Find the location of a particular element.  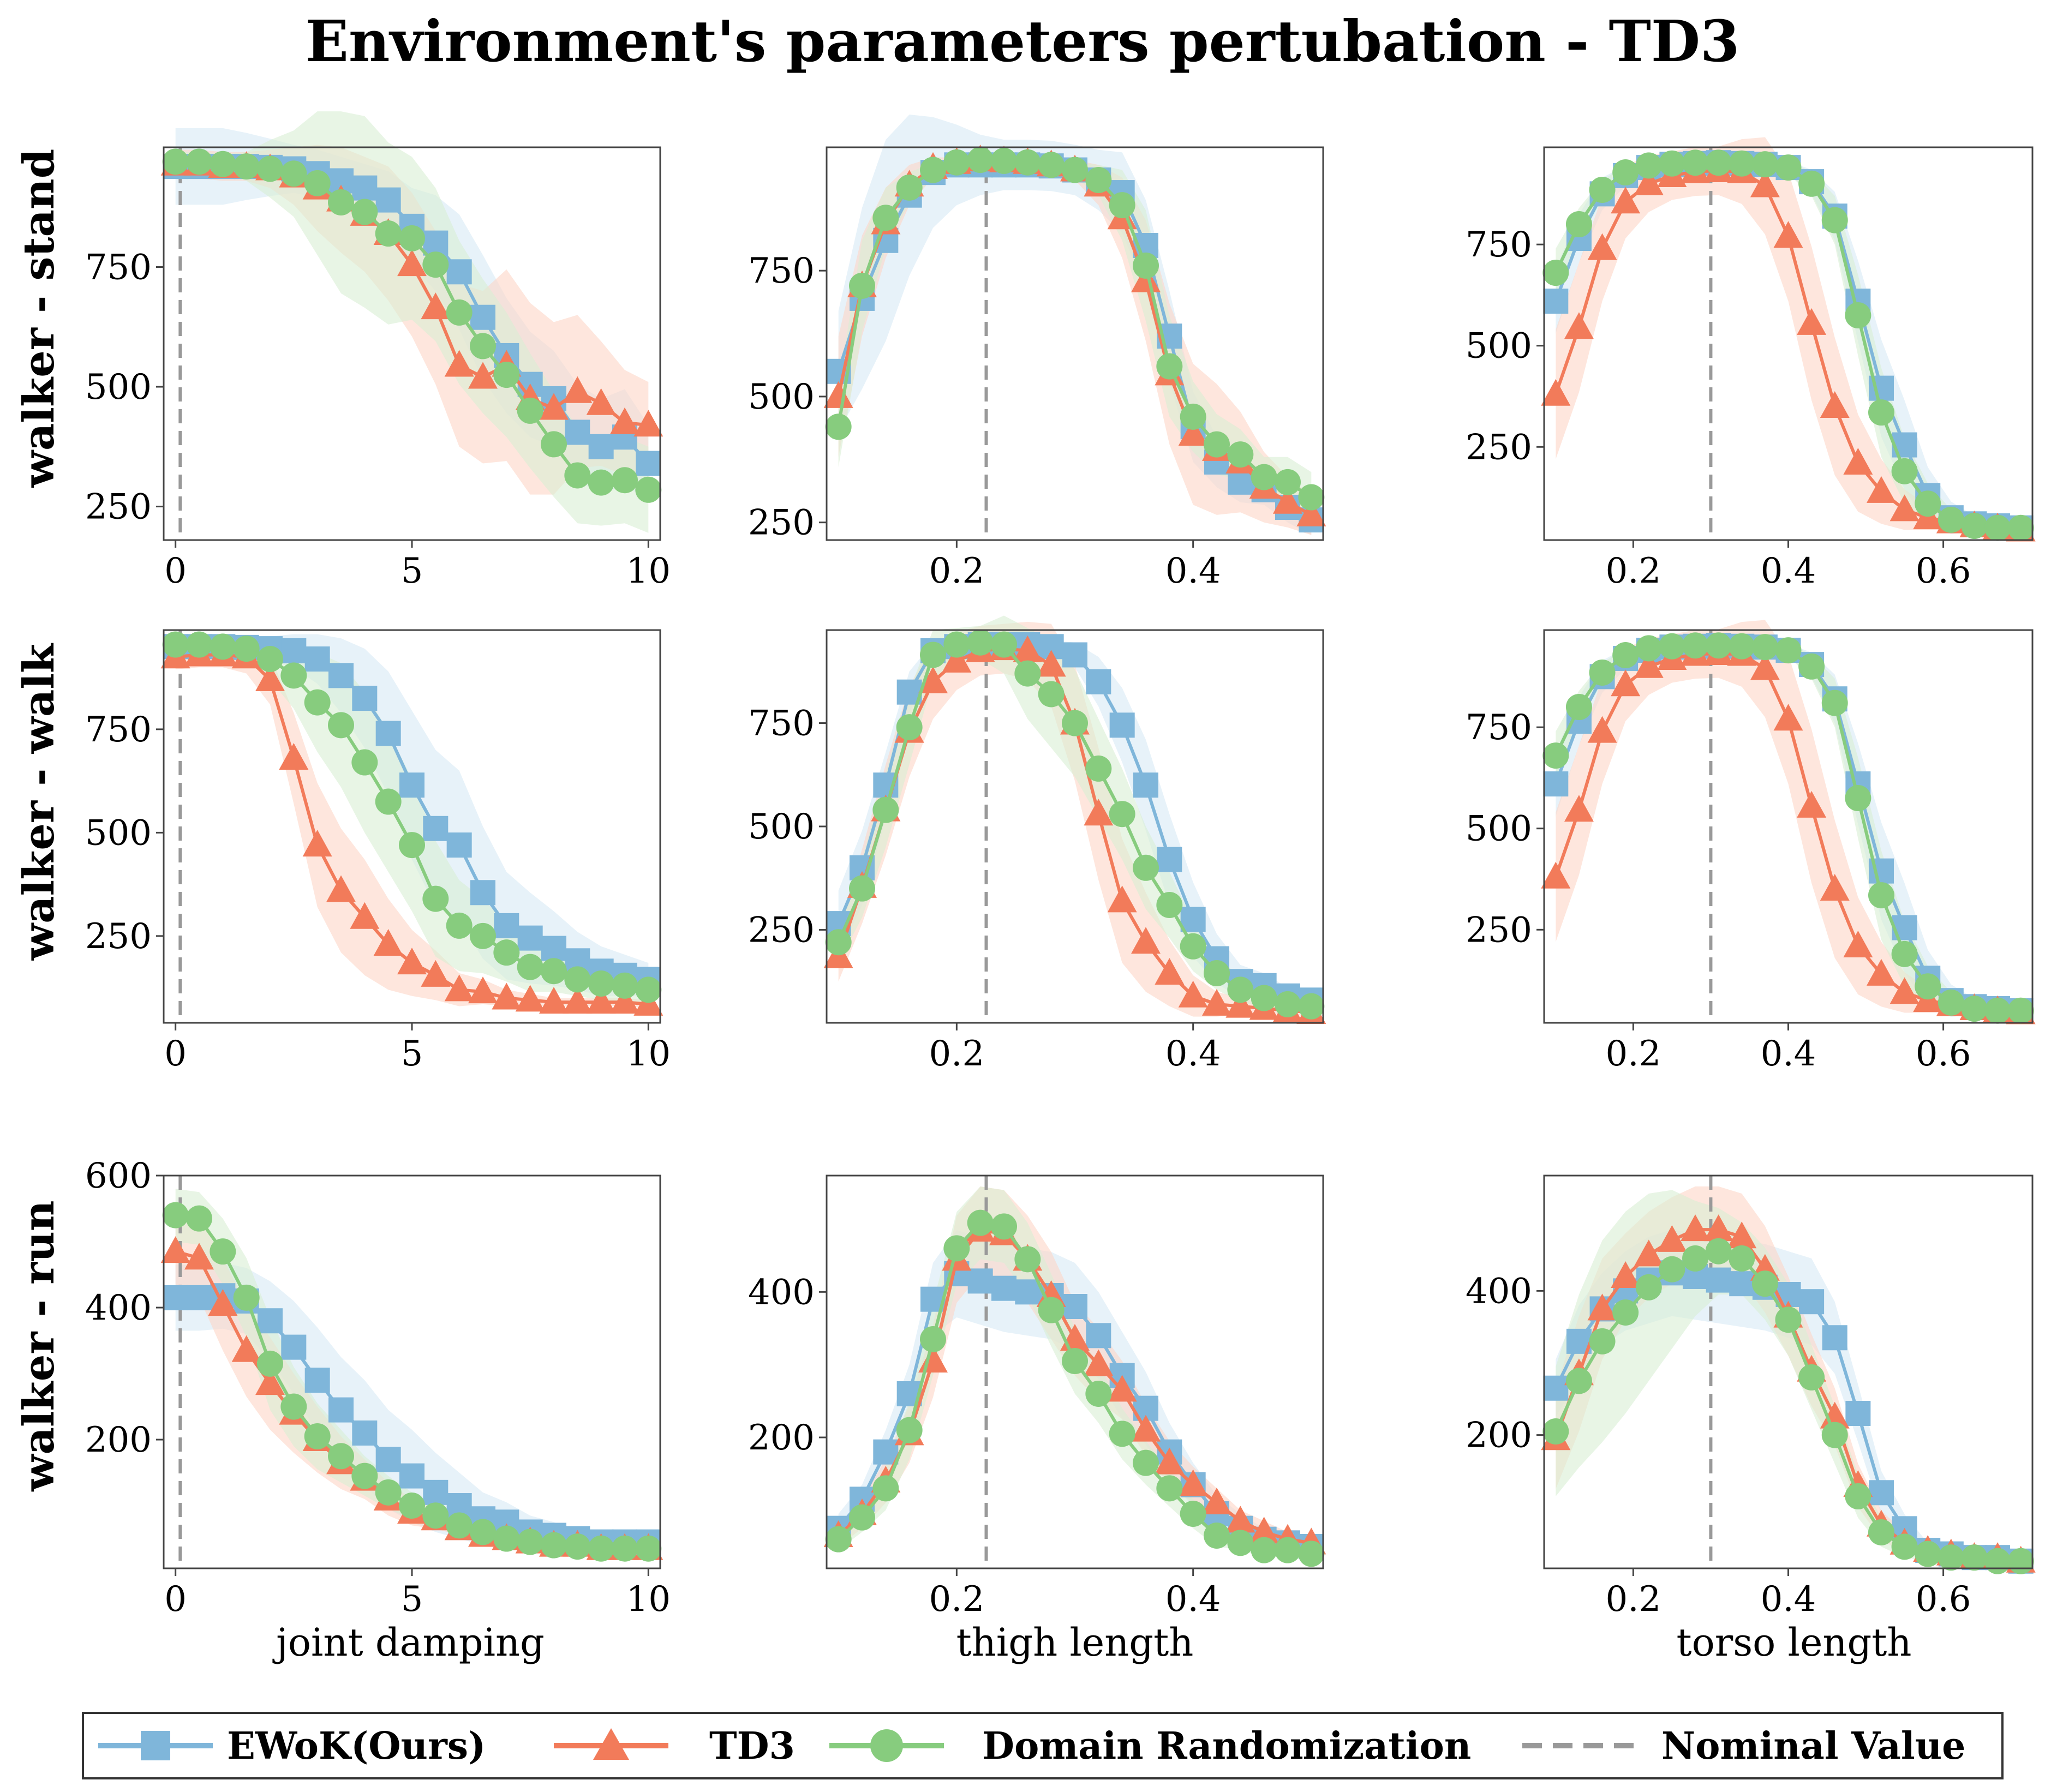

band-td3 is located at coordinates (1788, 818).